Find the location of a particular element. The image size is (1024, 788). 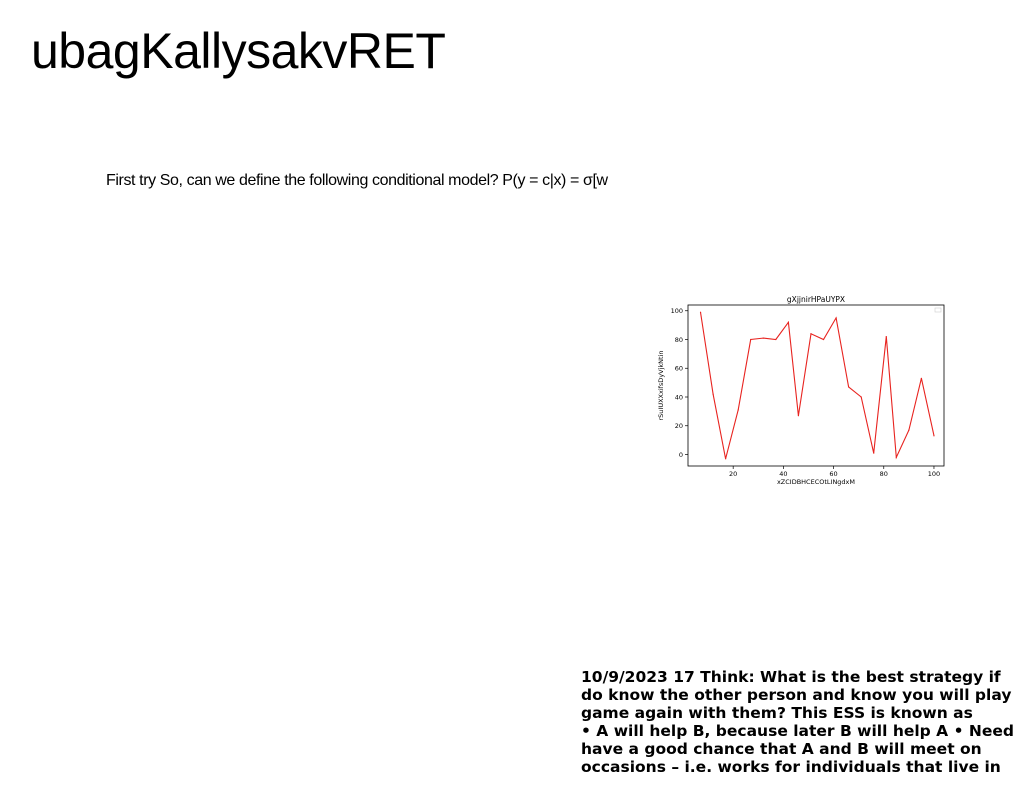

x-tick-label: 80 is located at coordinates (884, 474).